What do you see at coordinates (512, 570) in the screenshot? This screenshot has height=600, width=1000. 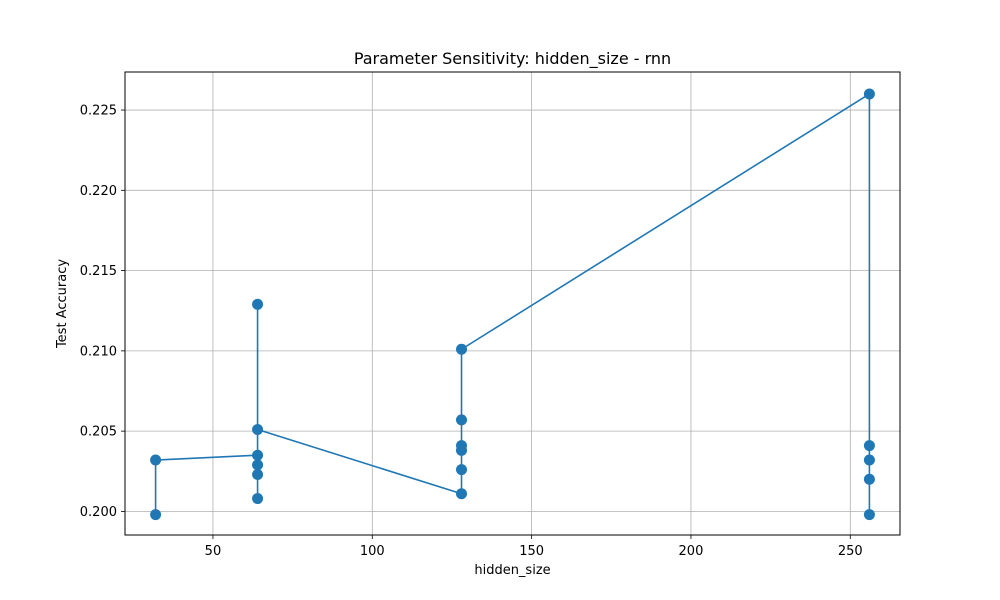 I see `x-axis-label: hidden_size` at bounding box center [512, 570].